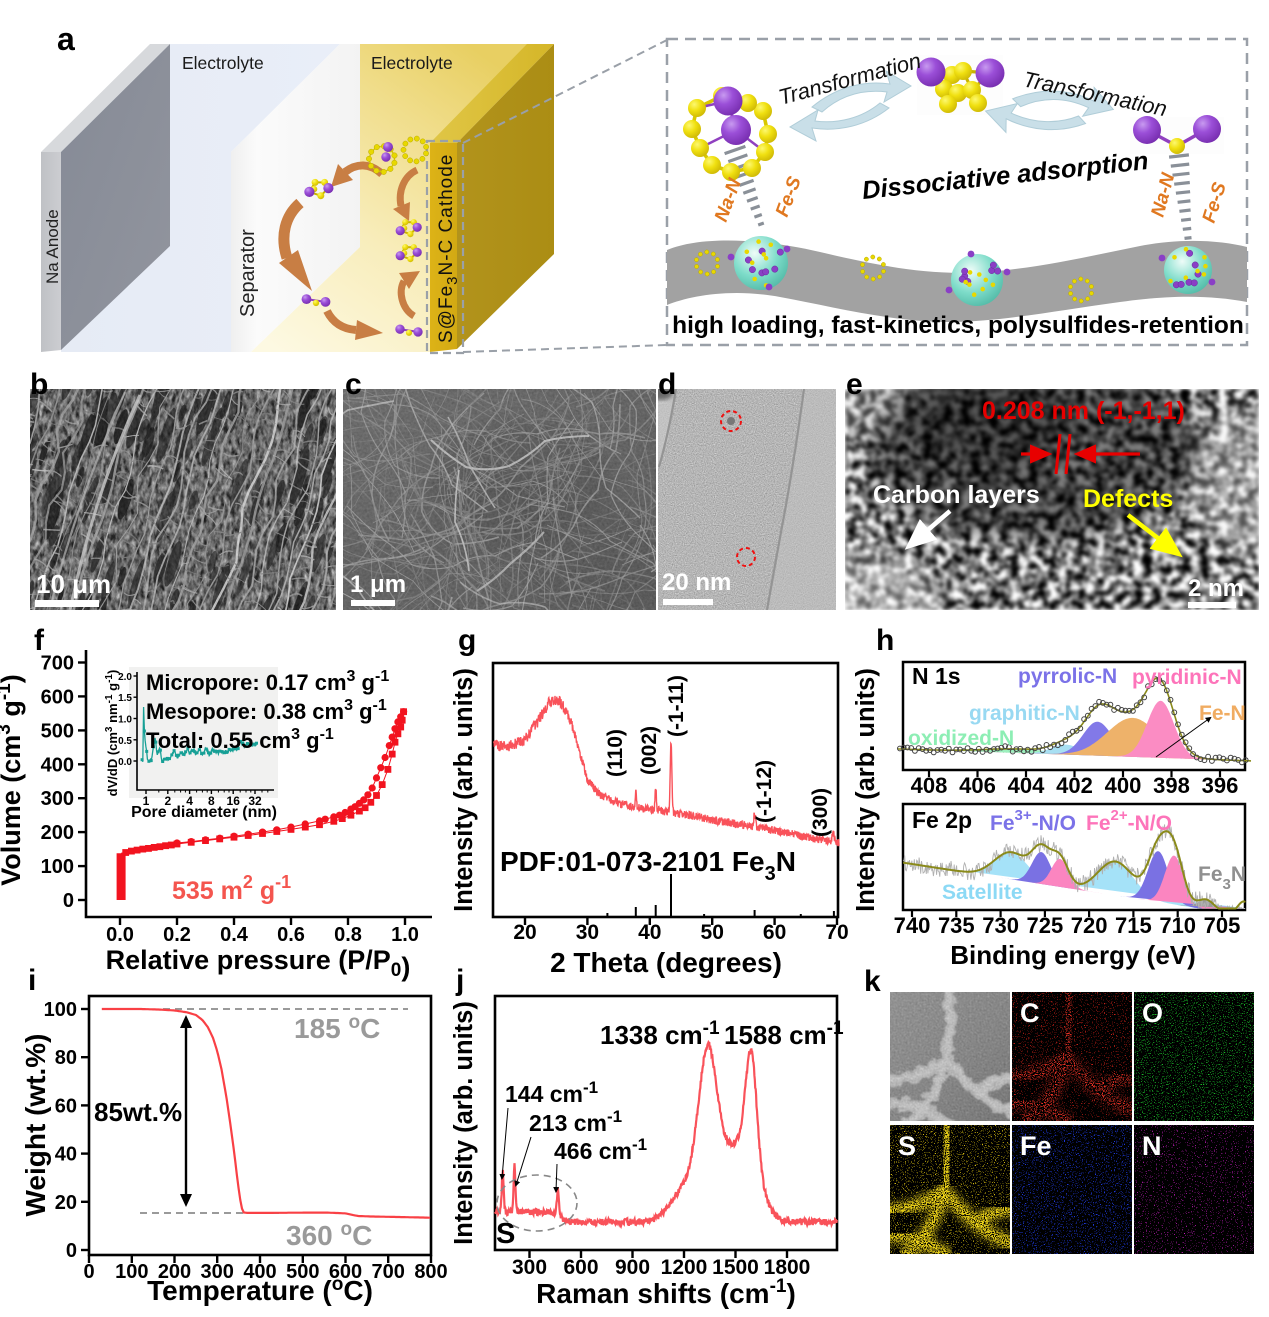 This screenshot has width=1269, height=1317. What do you see at coordinates (39, 640) in the screenshot?
I see `svg-text: f` at bounding box center [39, 640].